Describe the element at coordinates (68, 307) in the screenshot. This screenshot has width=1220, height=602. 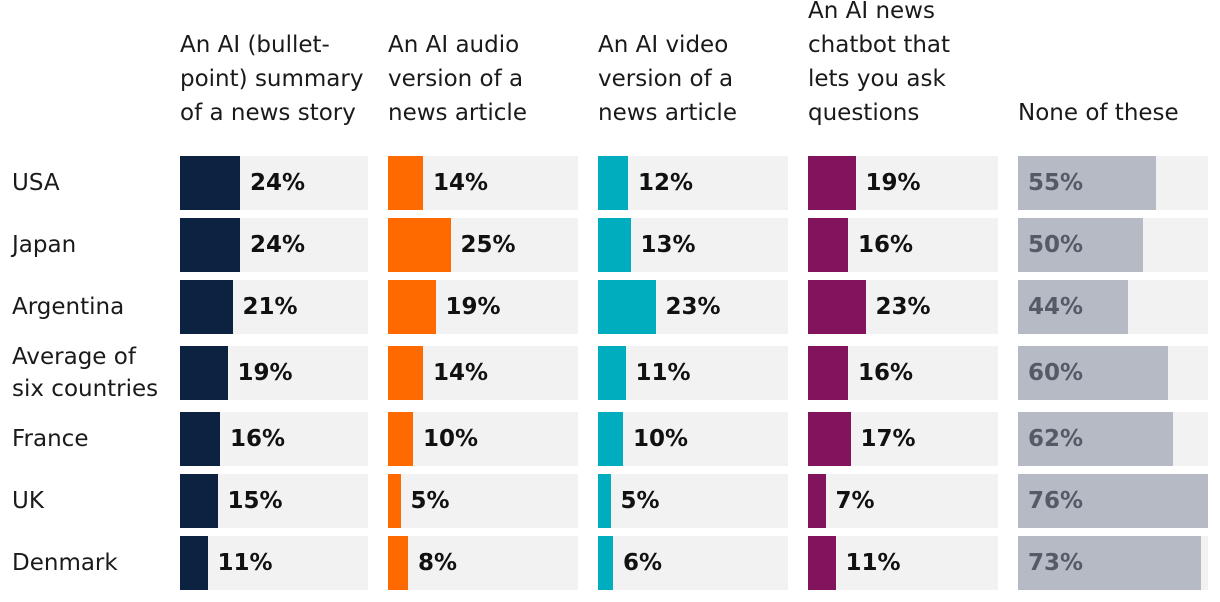
I see `row-label-line: Argentina` at that location.